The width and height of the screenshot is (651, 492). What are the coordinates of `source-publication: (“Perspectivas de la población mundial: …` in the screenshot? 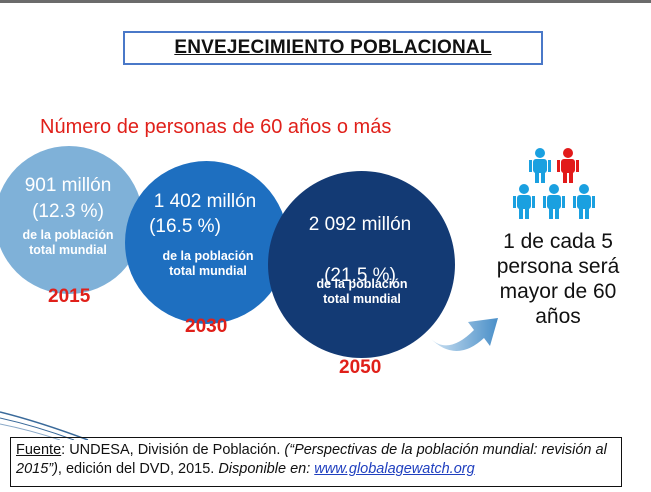 It's located at (311, 459).